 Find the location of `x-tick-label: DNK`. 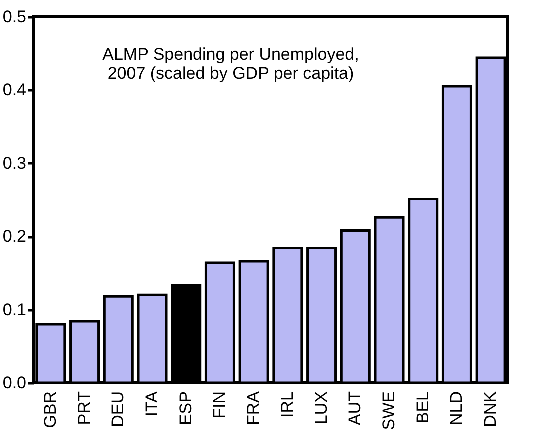

x-tick-label: DNK is located at coordinates (490, 409).